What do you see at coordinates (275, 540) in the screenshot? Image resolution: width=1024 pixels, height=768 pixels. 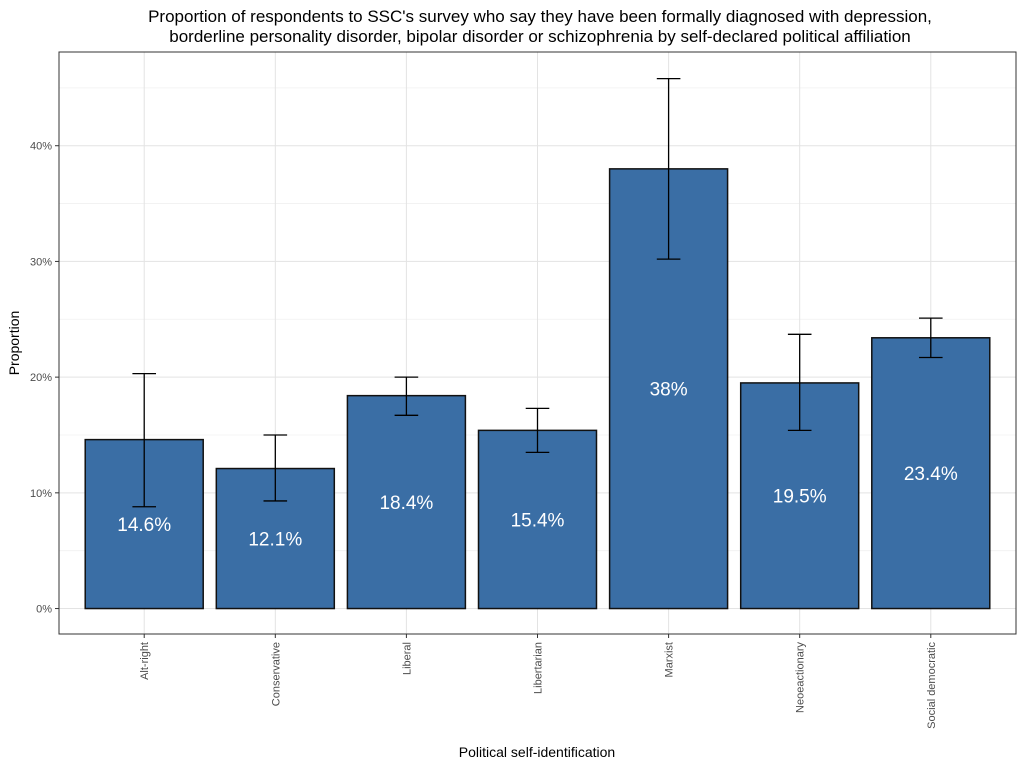 I see `bar-value-label: 12.1%` at bounding box center [275, 540].